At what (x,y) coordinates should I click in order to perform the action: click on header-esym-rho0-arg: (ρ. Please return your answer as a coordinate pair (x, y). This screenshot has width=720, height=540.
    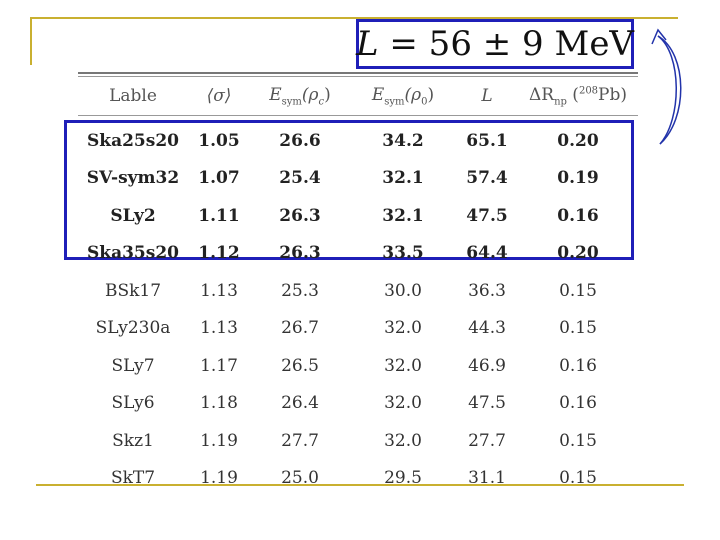
    Looking at the image, I should click on (413, 94).